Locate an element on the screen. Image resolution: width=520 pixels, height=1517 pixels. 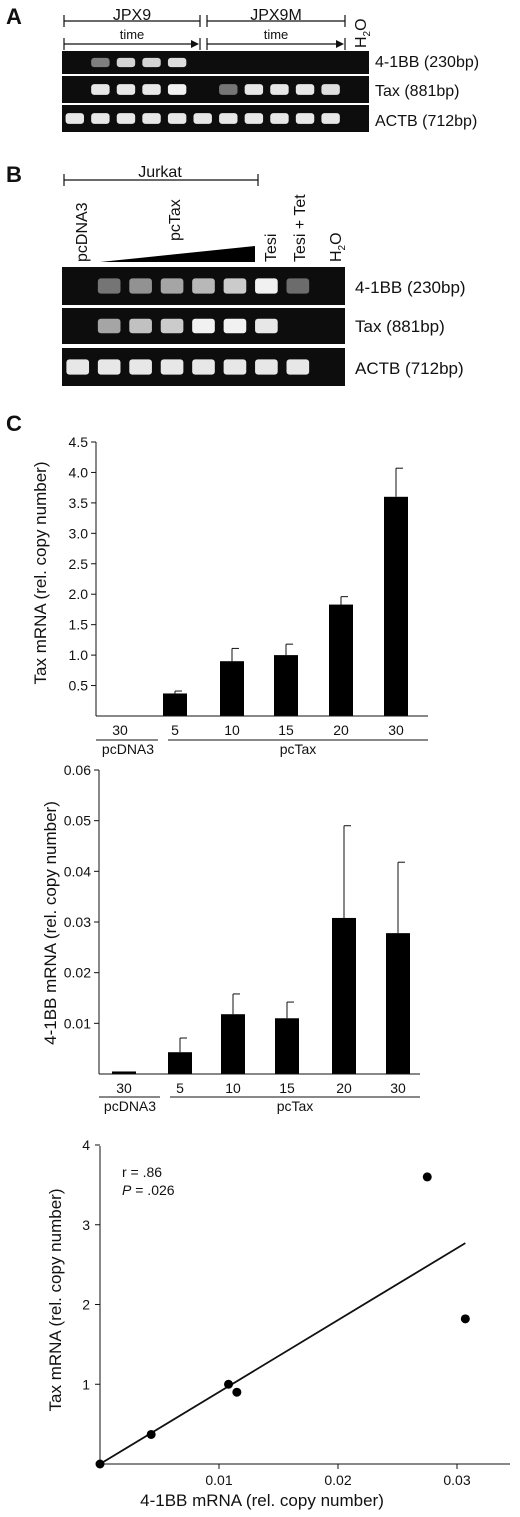
x-tick-label: 0.01 is located at coordinates (218, 1480).